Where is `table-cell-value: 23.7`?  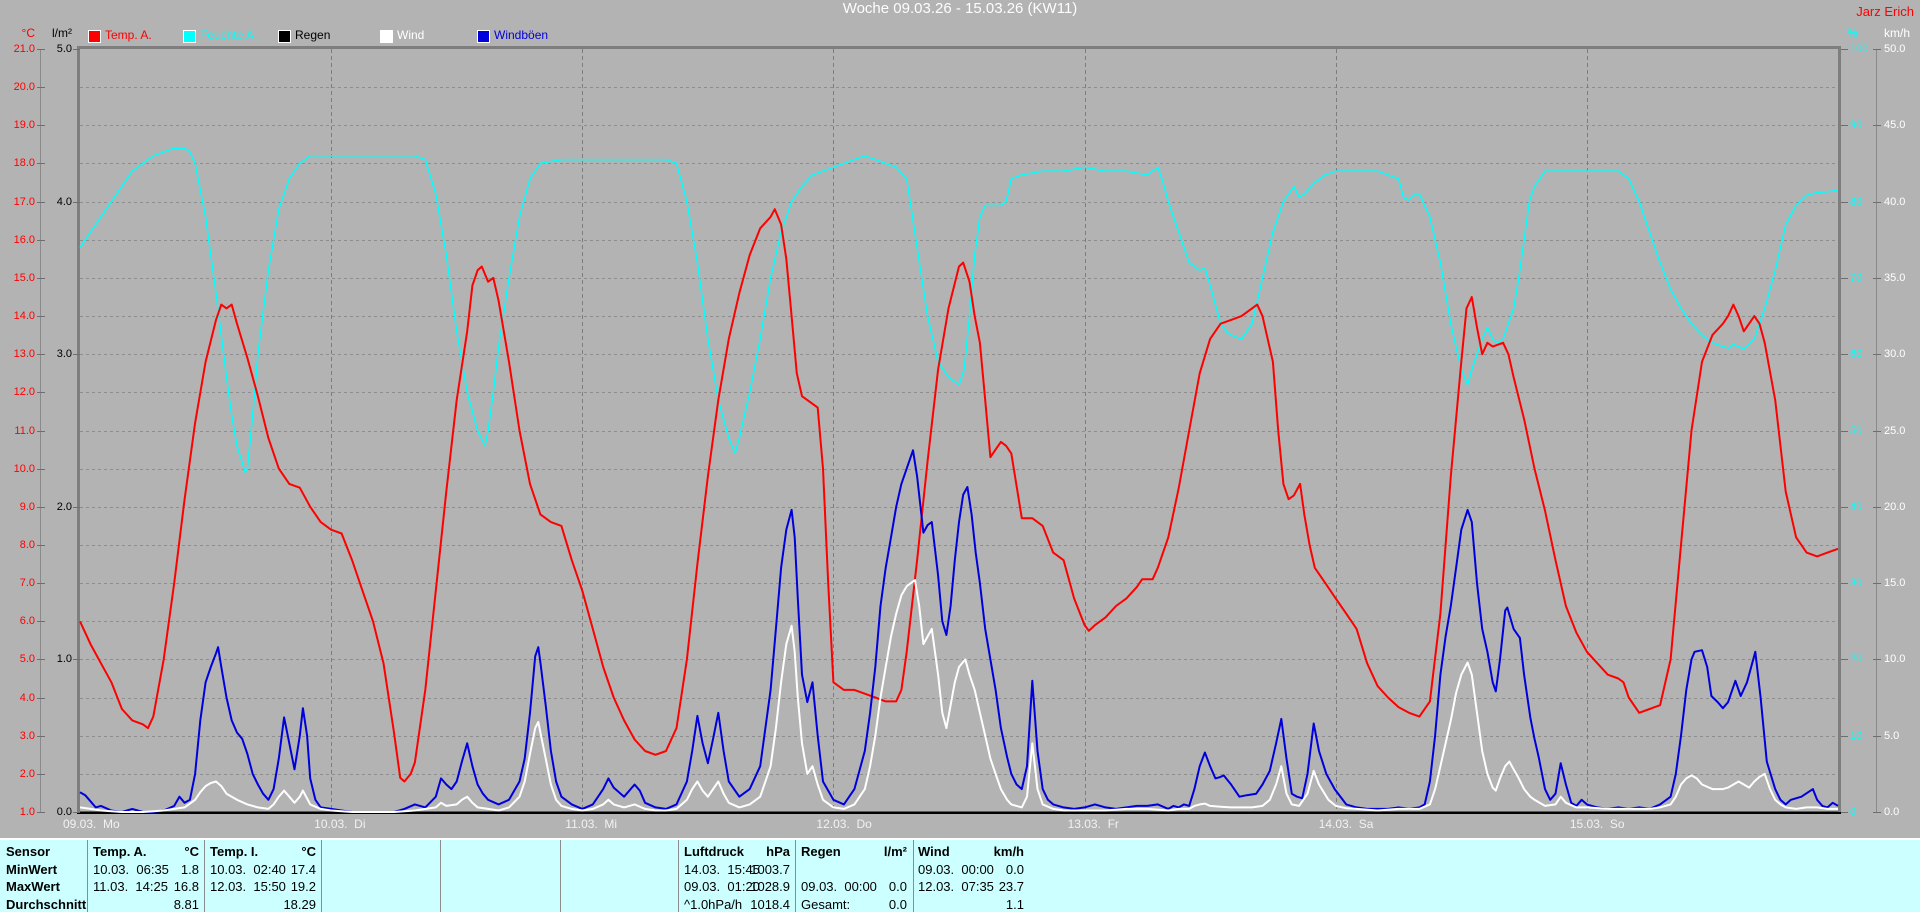 table-cell-value: 23.7 is located at coordinates (1011, 886).